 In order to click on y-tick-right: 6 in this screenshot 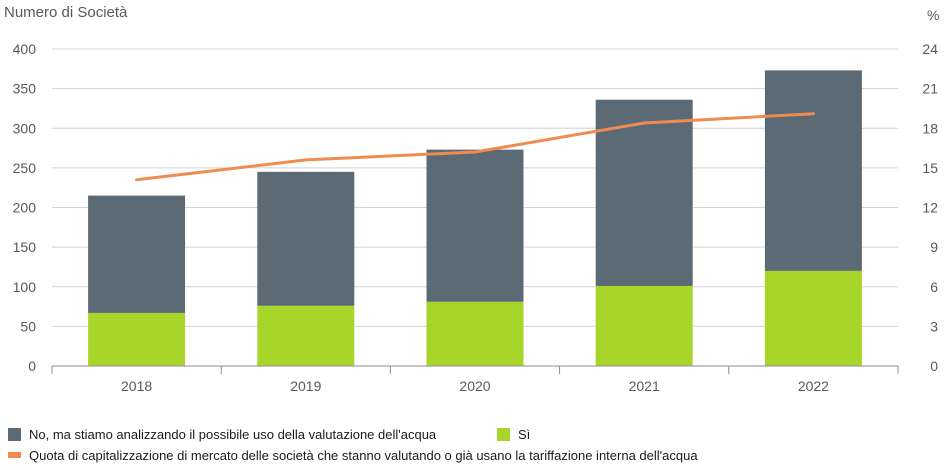, I will do `click(934, 287)`.